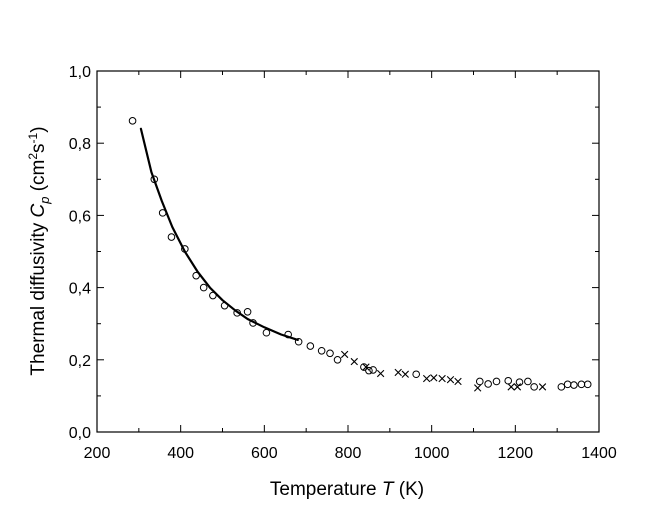  Describe the element at coordinates (38, 297) in the screenshot. I see `y-axis-label-text: Thermal diffusivity` at that location.